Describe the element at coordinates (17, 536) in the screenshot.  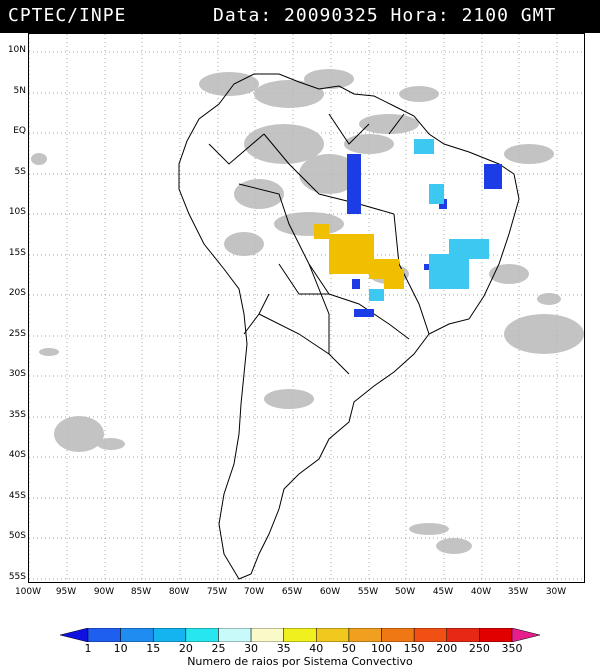
I see `lat-label: 50S` at that location.